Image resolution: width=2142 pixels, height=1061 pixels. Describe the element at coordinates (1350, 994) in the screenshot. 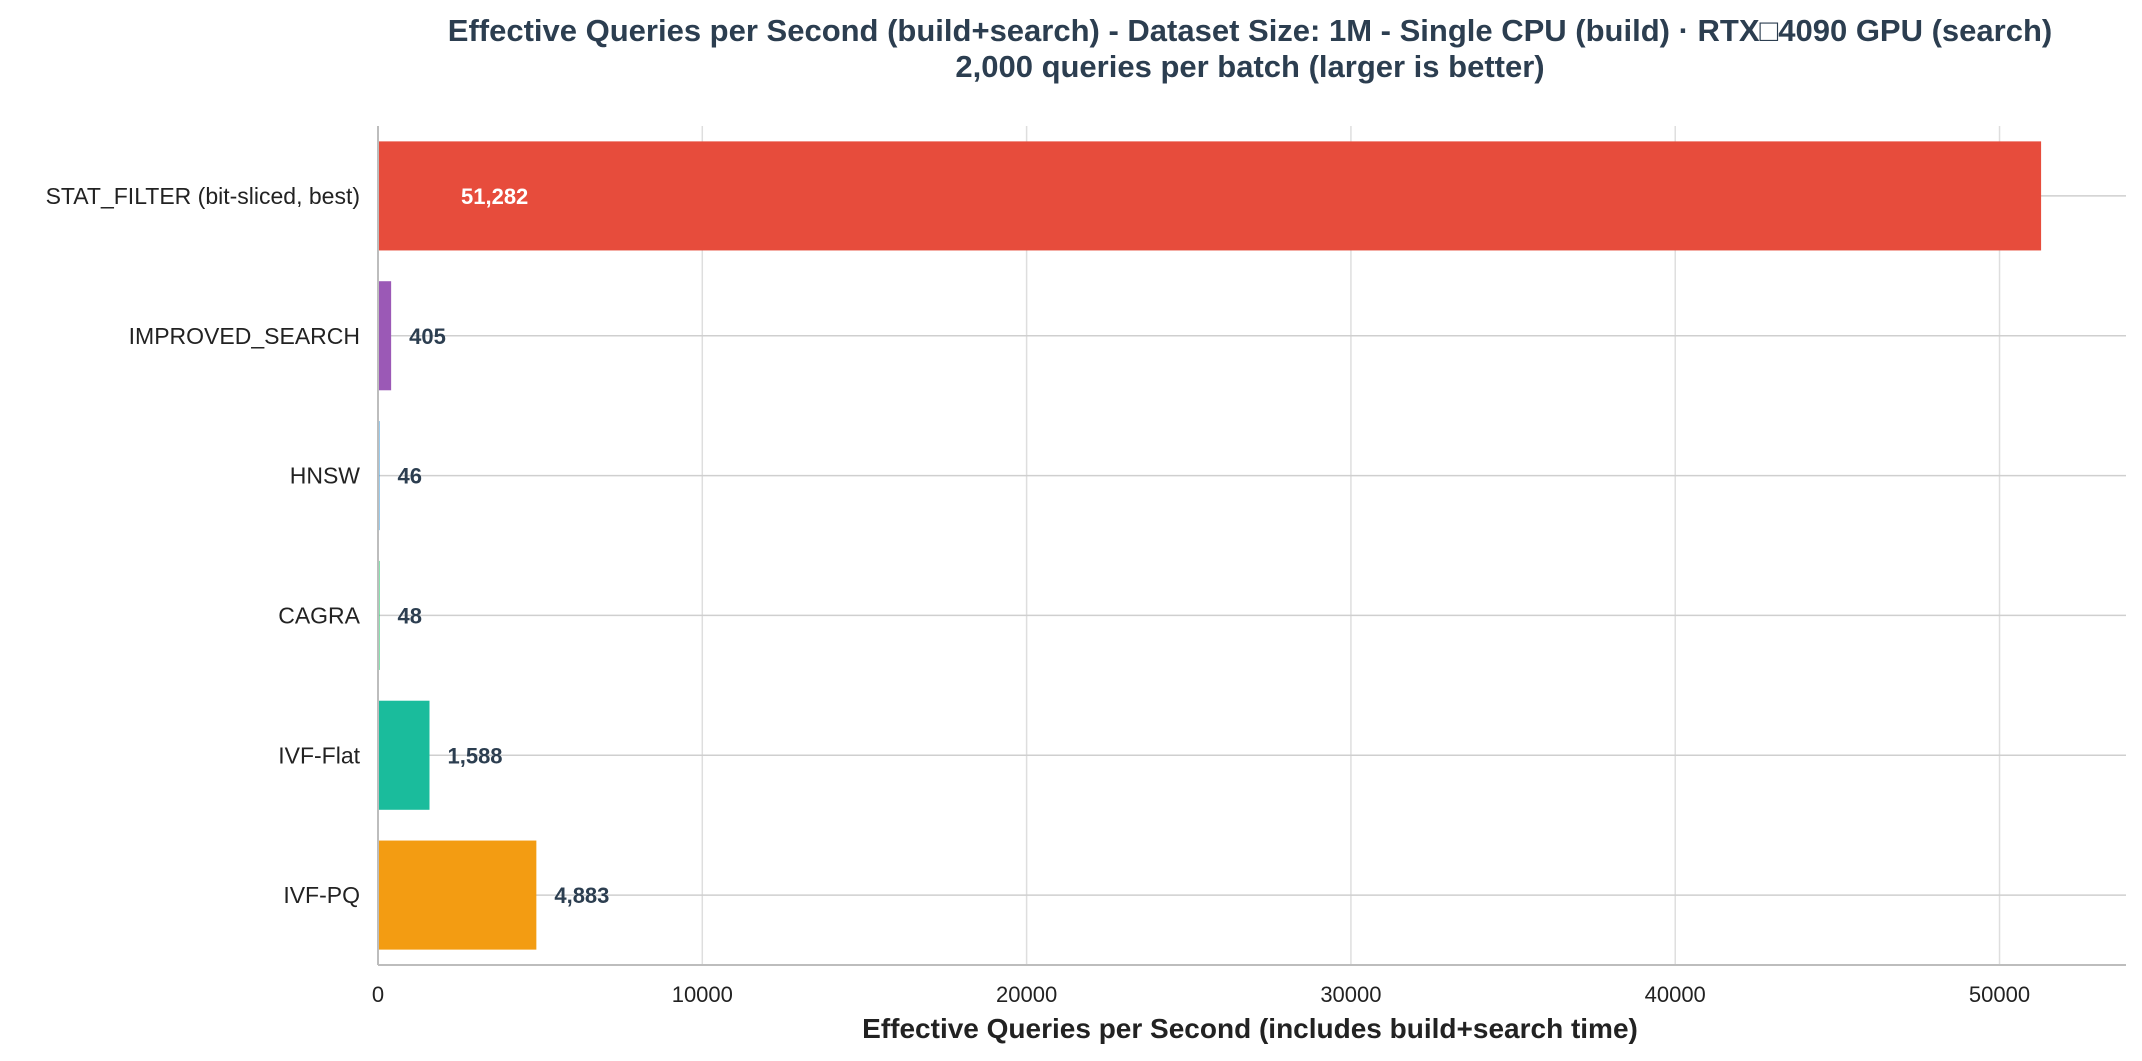

I see `x-tick-label: 30000` at that location.